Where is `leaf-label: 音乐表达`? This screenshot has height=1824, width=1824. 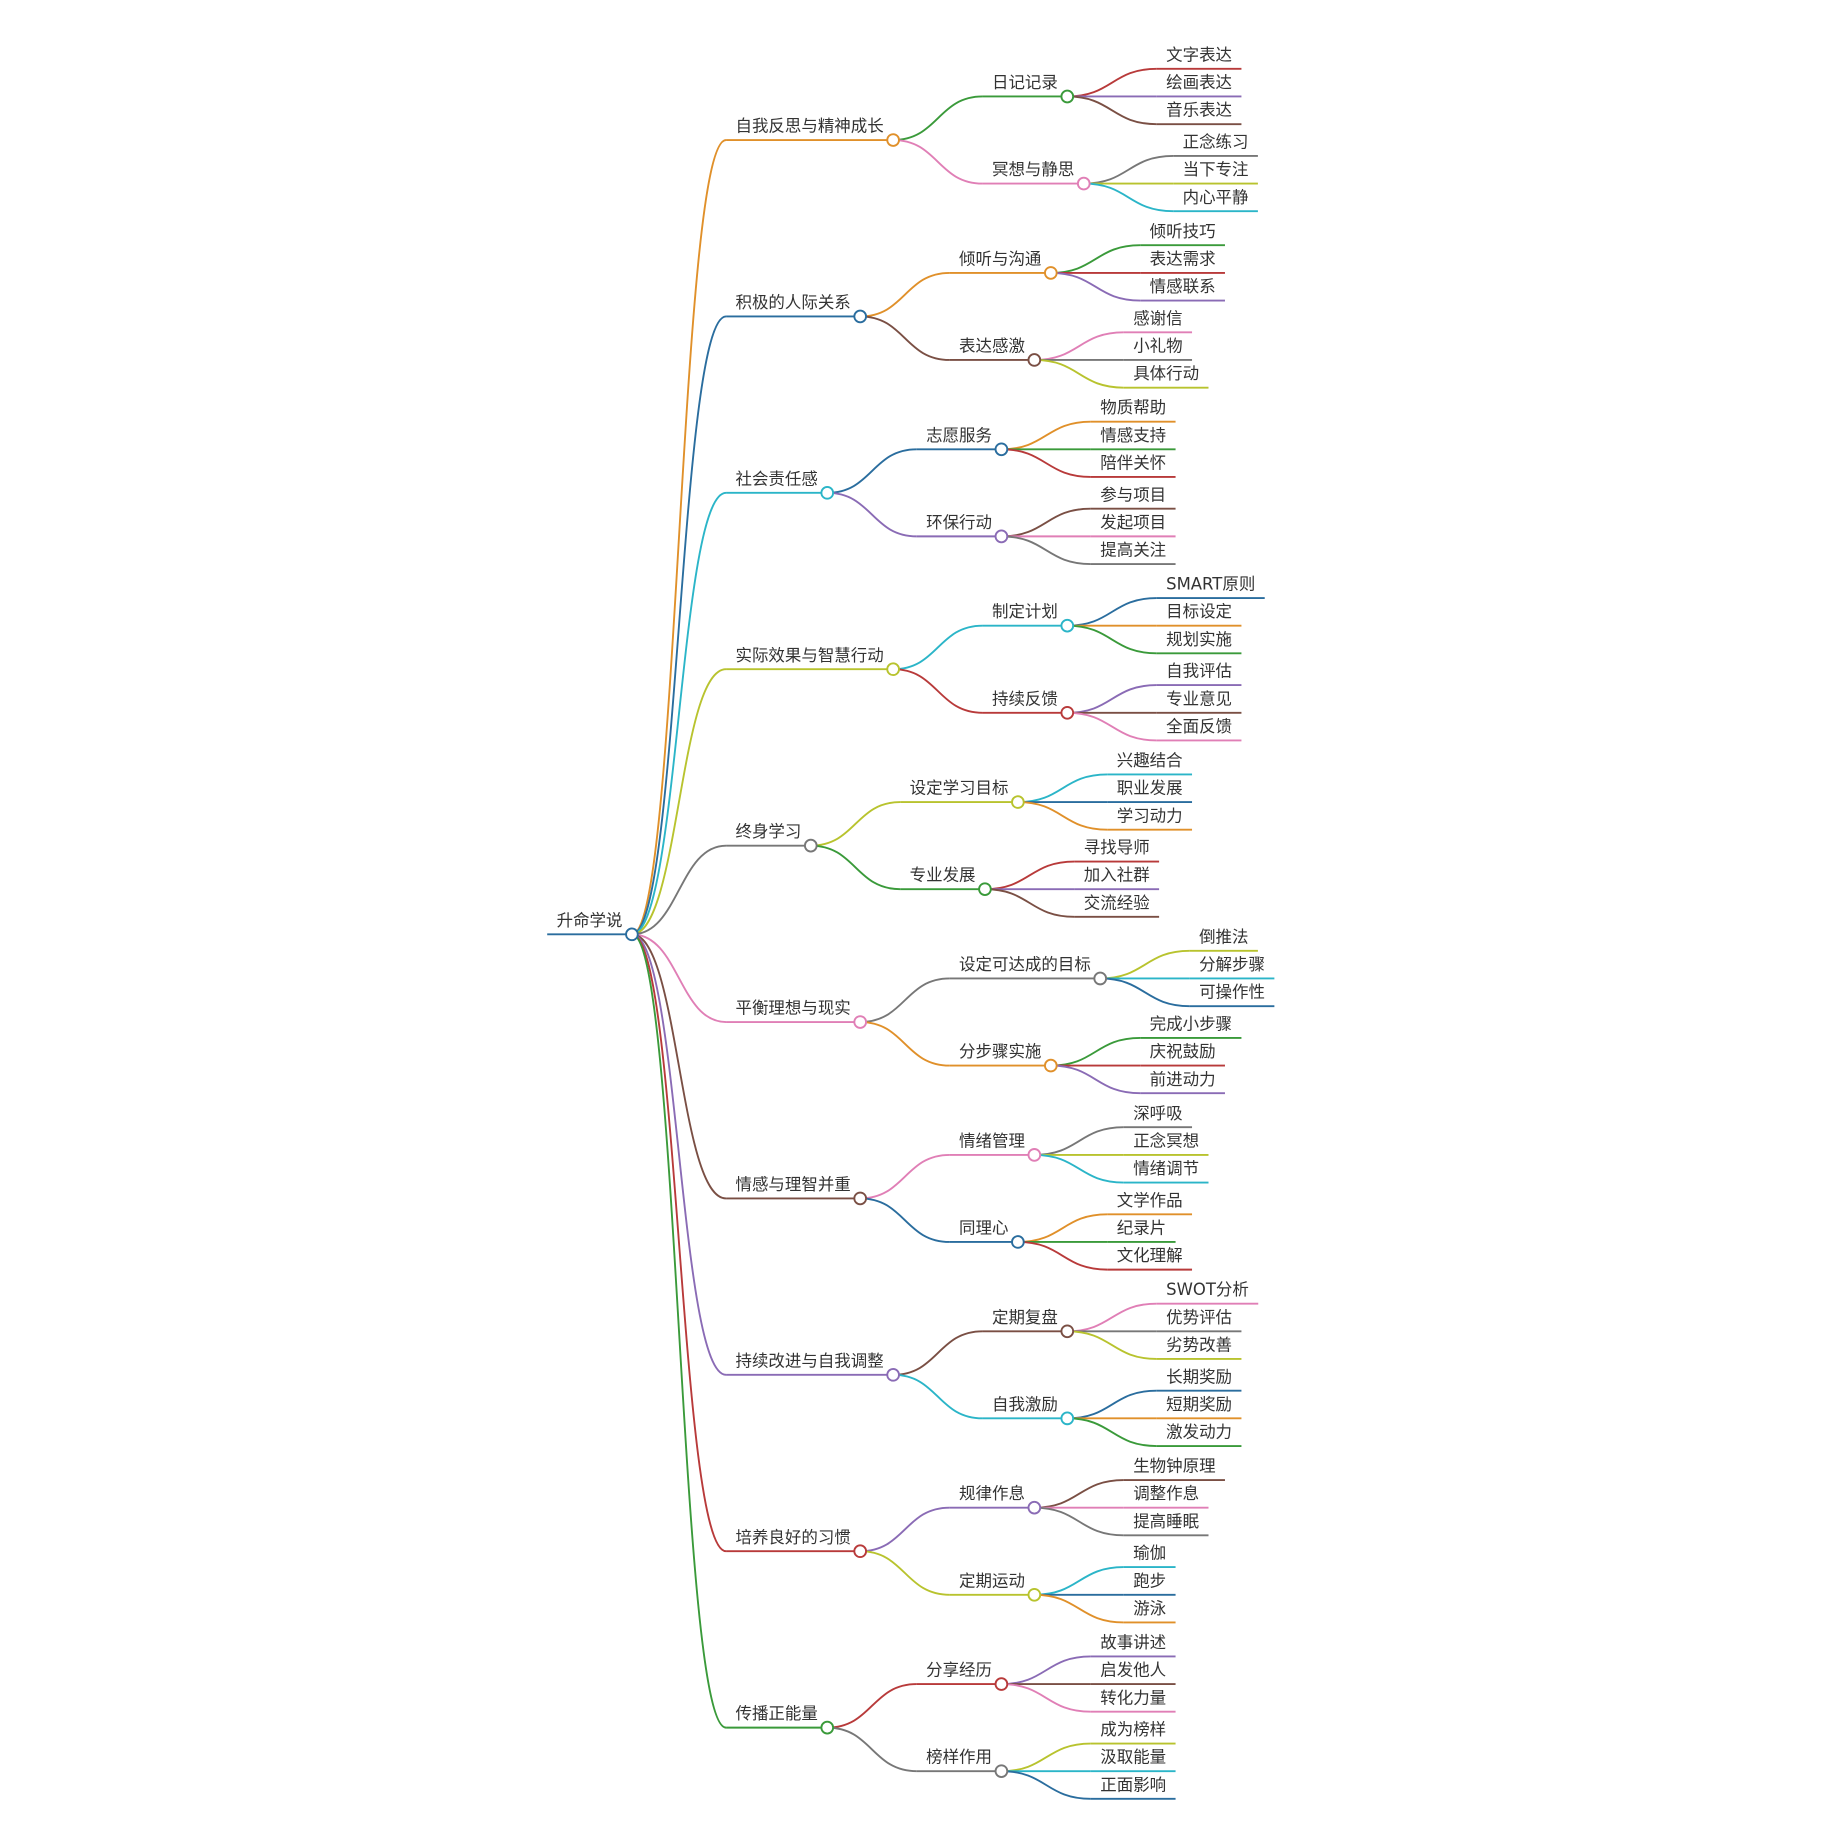 leaf-label: 音乐表达 is located at coordinates (1199, 110).